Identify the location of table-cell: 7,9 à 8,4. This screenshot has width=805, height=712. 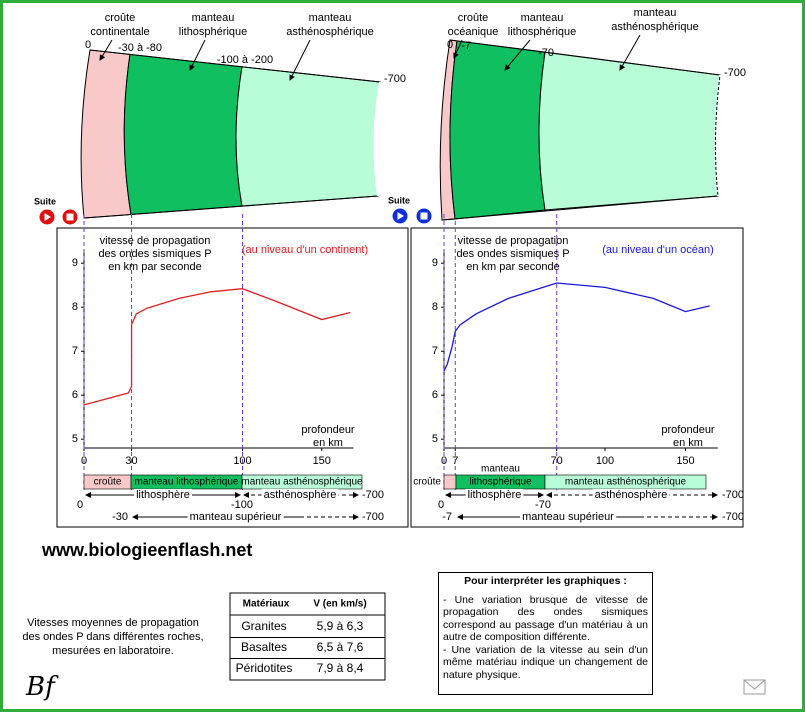
(340, 668).